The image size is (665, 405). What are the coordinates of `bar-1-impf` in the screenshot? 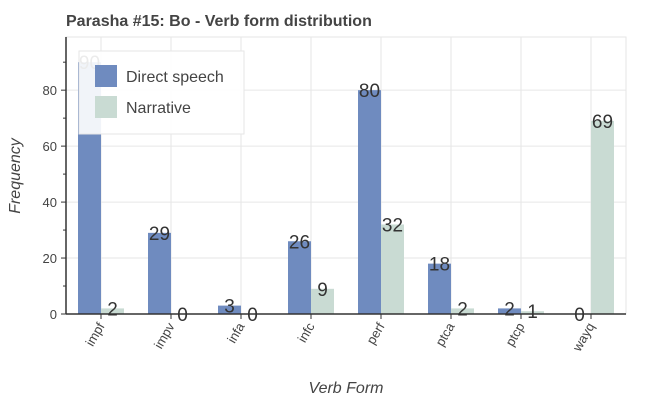 It's located at (112, 311).